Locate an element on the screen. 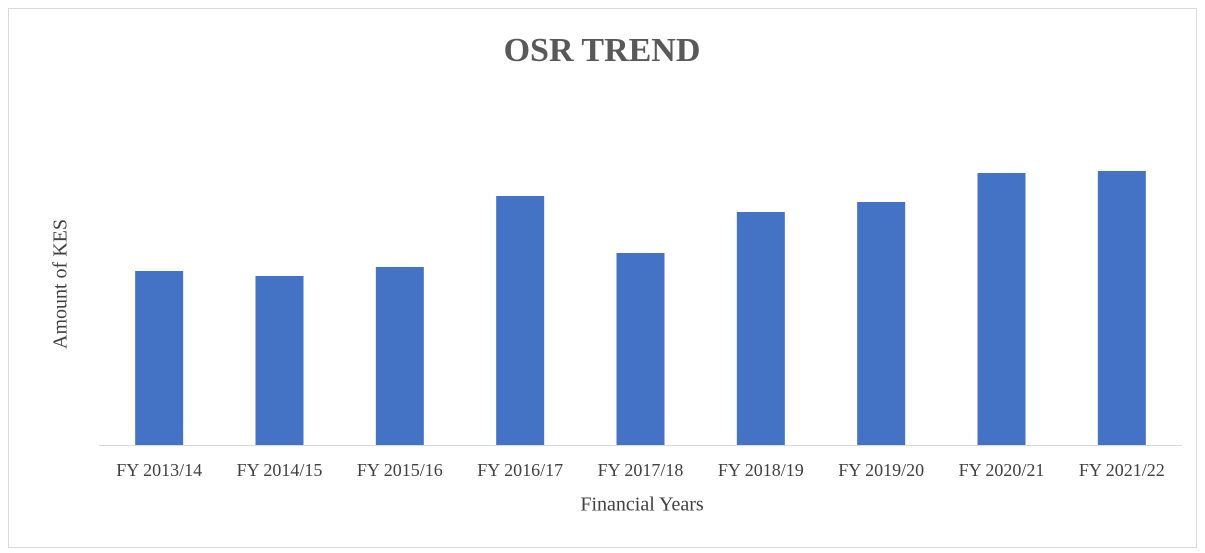 The image size is (1205, 553). x-tick-label: FY 2017/18 is located at coordinates (641, 470).